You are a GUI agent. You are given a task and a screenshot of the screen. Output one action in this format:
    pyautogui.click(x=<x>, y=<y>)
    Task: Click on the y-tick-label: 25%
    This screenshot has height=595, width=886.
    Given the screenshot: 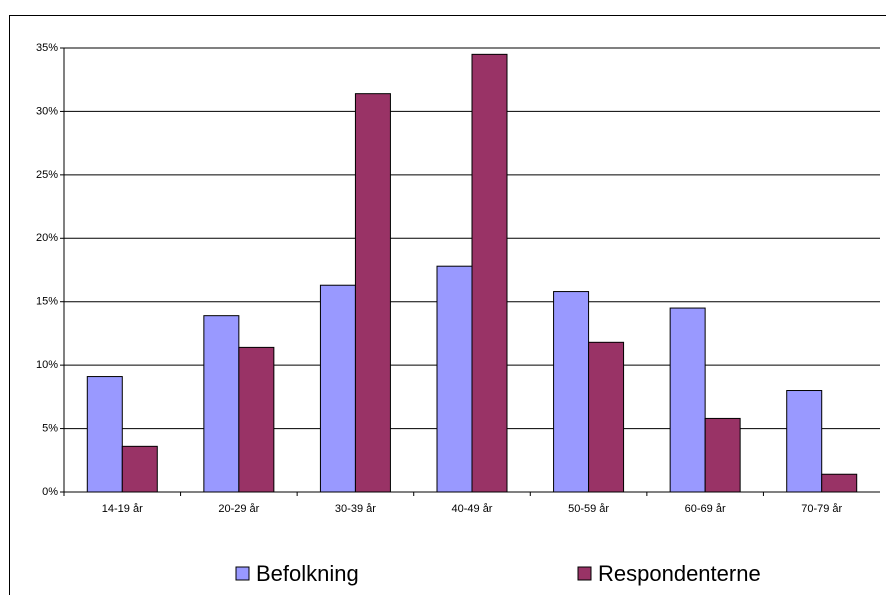 What is the action you would take?
    pyautogui.click(x=47, y=175)
    